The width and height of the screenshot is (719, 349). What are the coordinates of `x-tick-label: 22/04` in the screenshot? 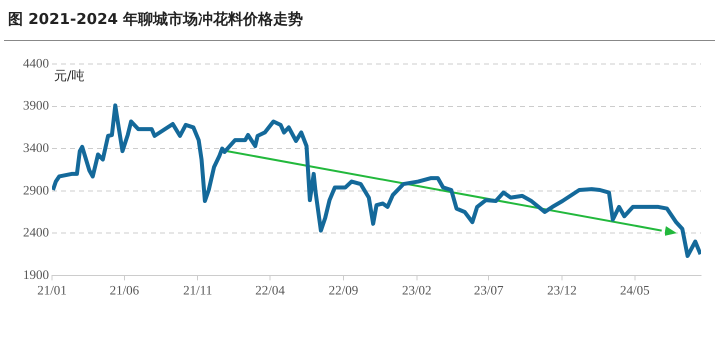 It's located at (270, 290).